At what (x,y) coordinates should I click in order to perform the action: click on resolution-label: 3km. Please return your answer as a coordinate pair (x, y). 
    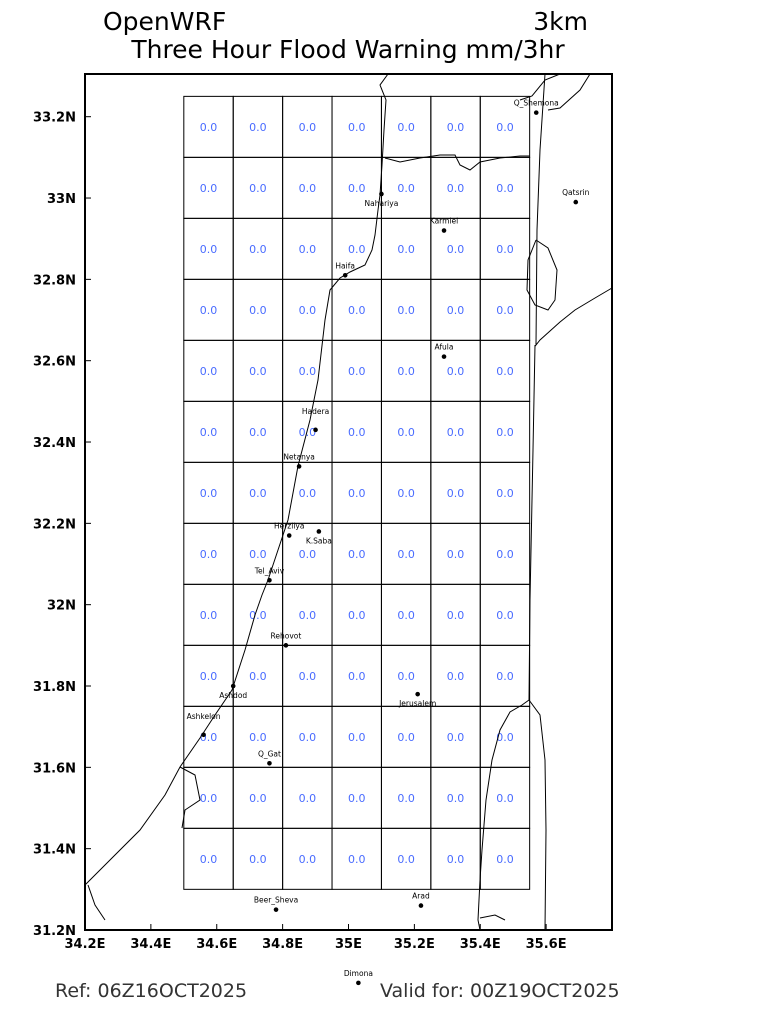
    Looking at the image, I should click on (560, 21).